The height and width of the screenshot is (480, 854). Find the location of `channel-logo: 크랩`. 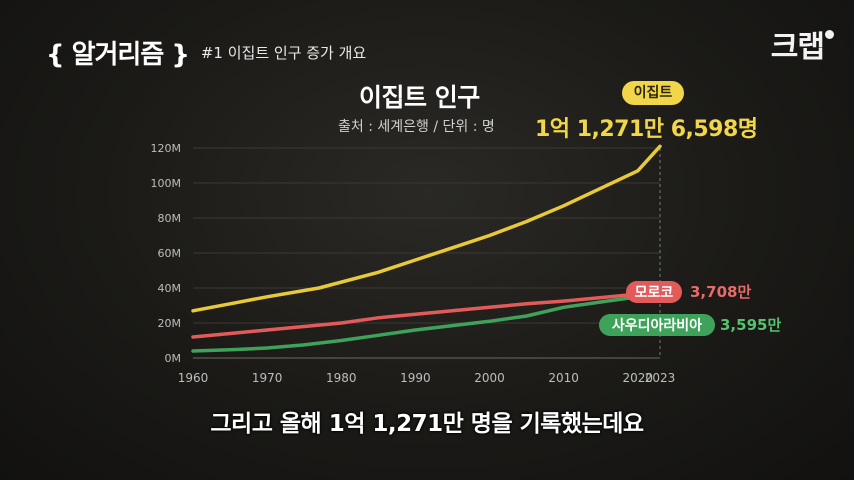

channel-logo: 크랩 is located at coordinates (797, 47).